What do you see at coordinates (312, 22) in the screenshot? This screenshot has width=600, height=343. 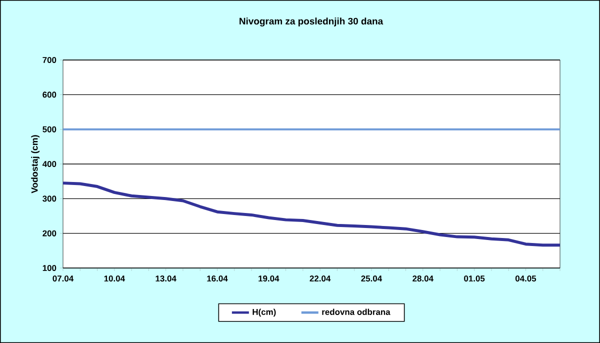 I see `chart-title: Nivogram za poslednjih 30 dana` at bounding box center [312, 22].